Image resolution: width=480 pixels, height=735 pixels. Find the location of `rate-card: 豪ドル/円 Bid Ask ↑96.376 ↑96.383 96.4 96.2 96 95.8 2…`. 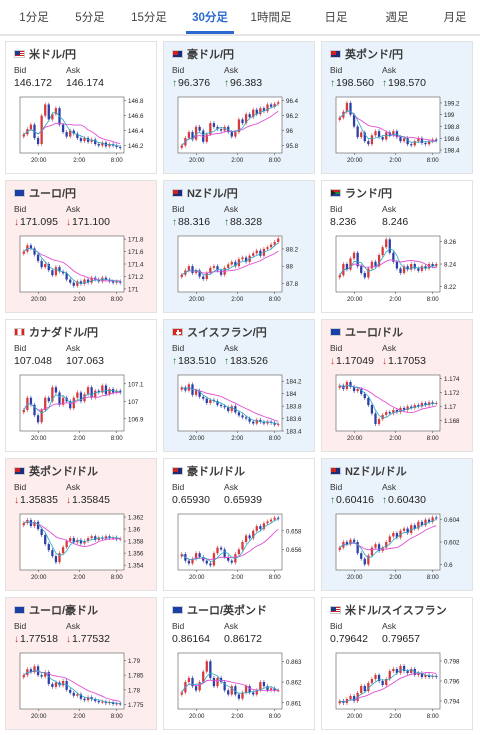

rate-card: 豪ドル/円 Bid Ask ↑96.376 ↑96.383 96.4 96.2 96 95.8 2… is located at coordinates (239, 107).